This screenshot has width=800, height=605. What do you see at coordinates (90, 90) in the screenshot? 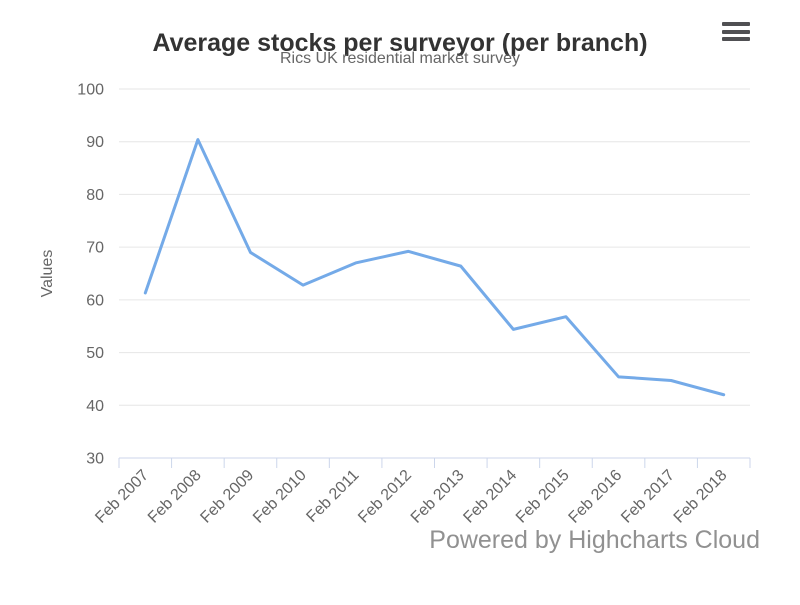
I see `y-axis-tick-label: 100` at bounding box center [90, 90].